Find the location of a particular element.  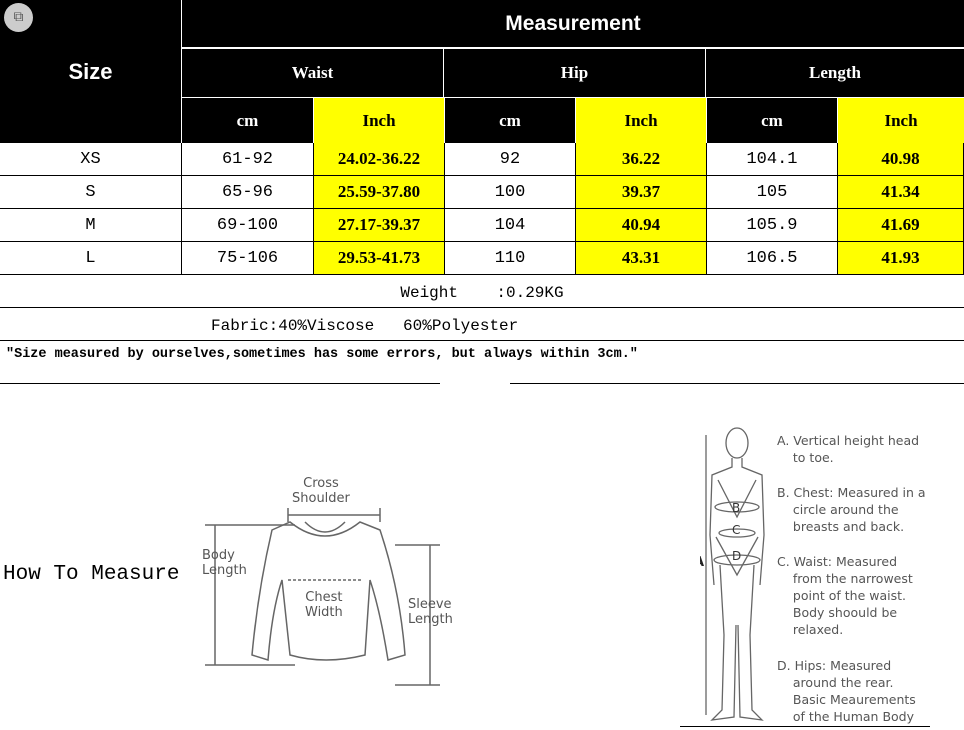

value-cell: 69-100 is located at coordinates (247, 225).